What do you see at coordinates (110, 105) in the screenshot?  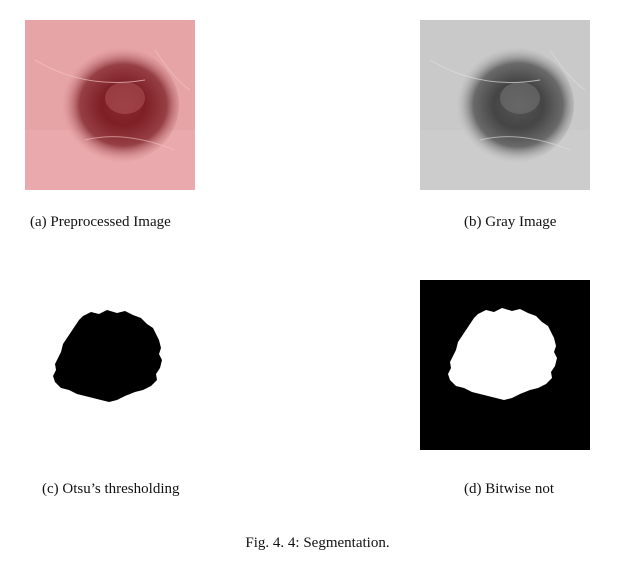 I see `preprocessed-image` at bounding box center [110, 105].